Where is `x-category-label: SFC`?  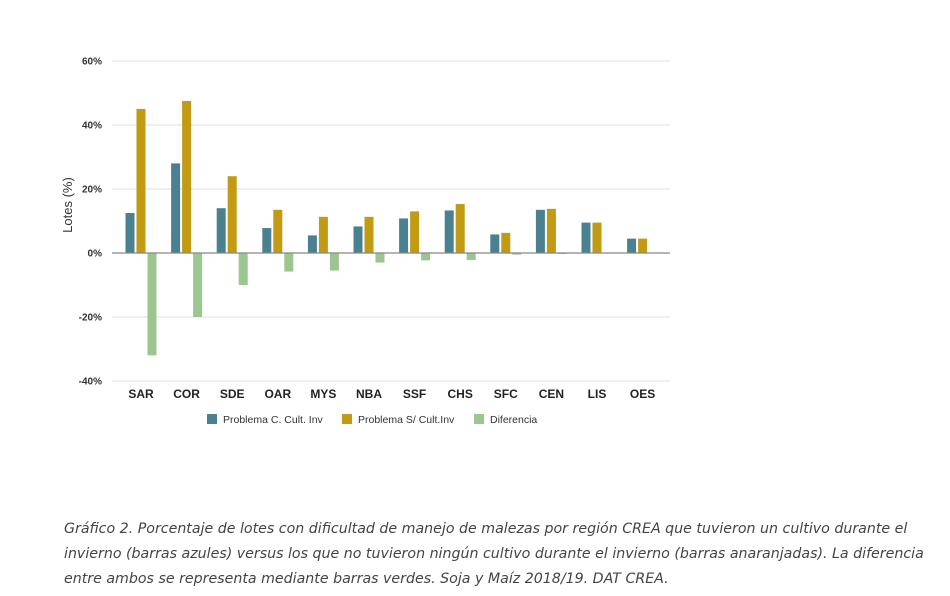 x-category-label: SFC is located at coordinates (506, 394).